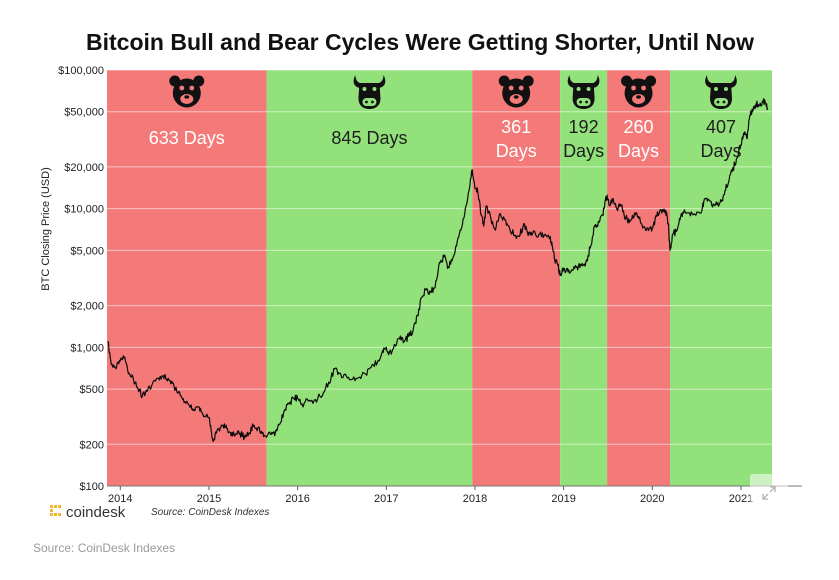 This screenshot has height=580, width=839. Describe the element at coordinates (652, 499) in the screenshot. I see `x-tick-label: 2020` at that location.